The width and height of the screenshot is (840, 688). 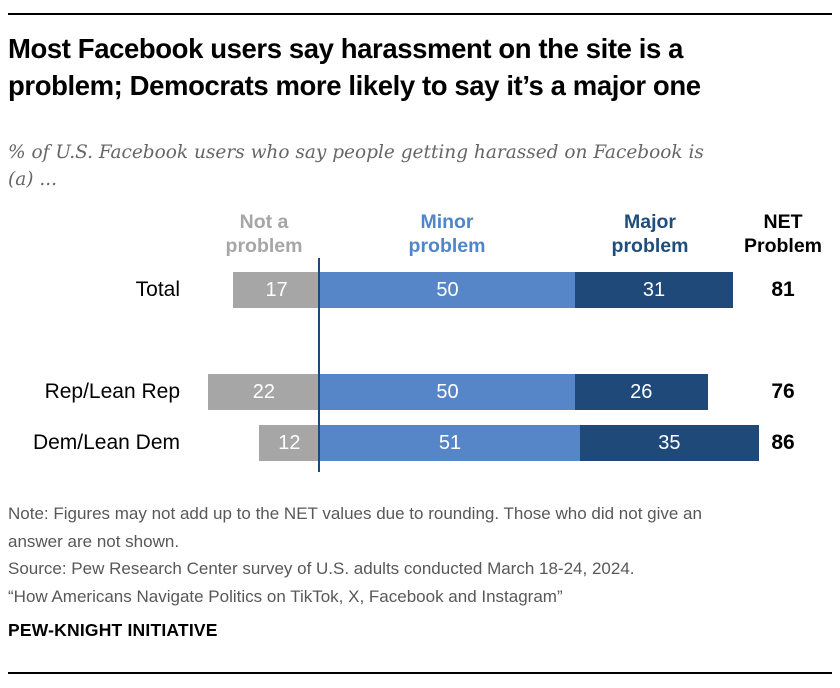 What do you see at coordinates (94, 541) in the screenshot?
I see `note-text-line2: answer are not shown.` at bounding box center [94, 541].